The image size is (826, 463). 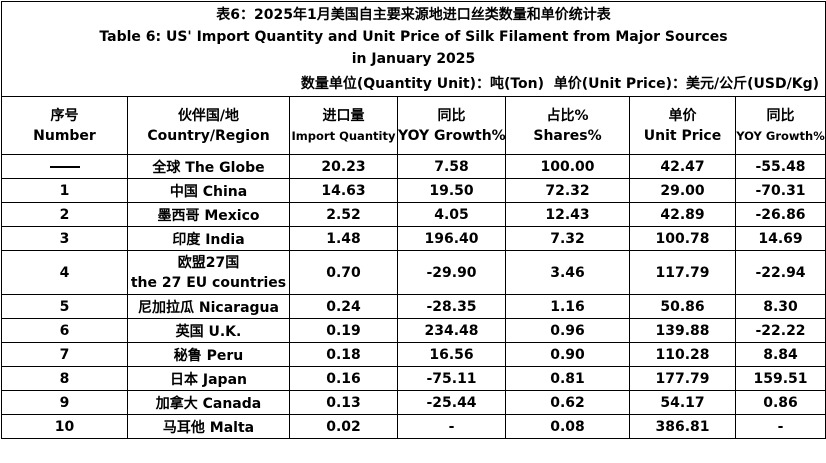 I want to click on row-price: 177.79, so click(x=682, y=378).